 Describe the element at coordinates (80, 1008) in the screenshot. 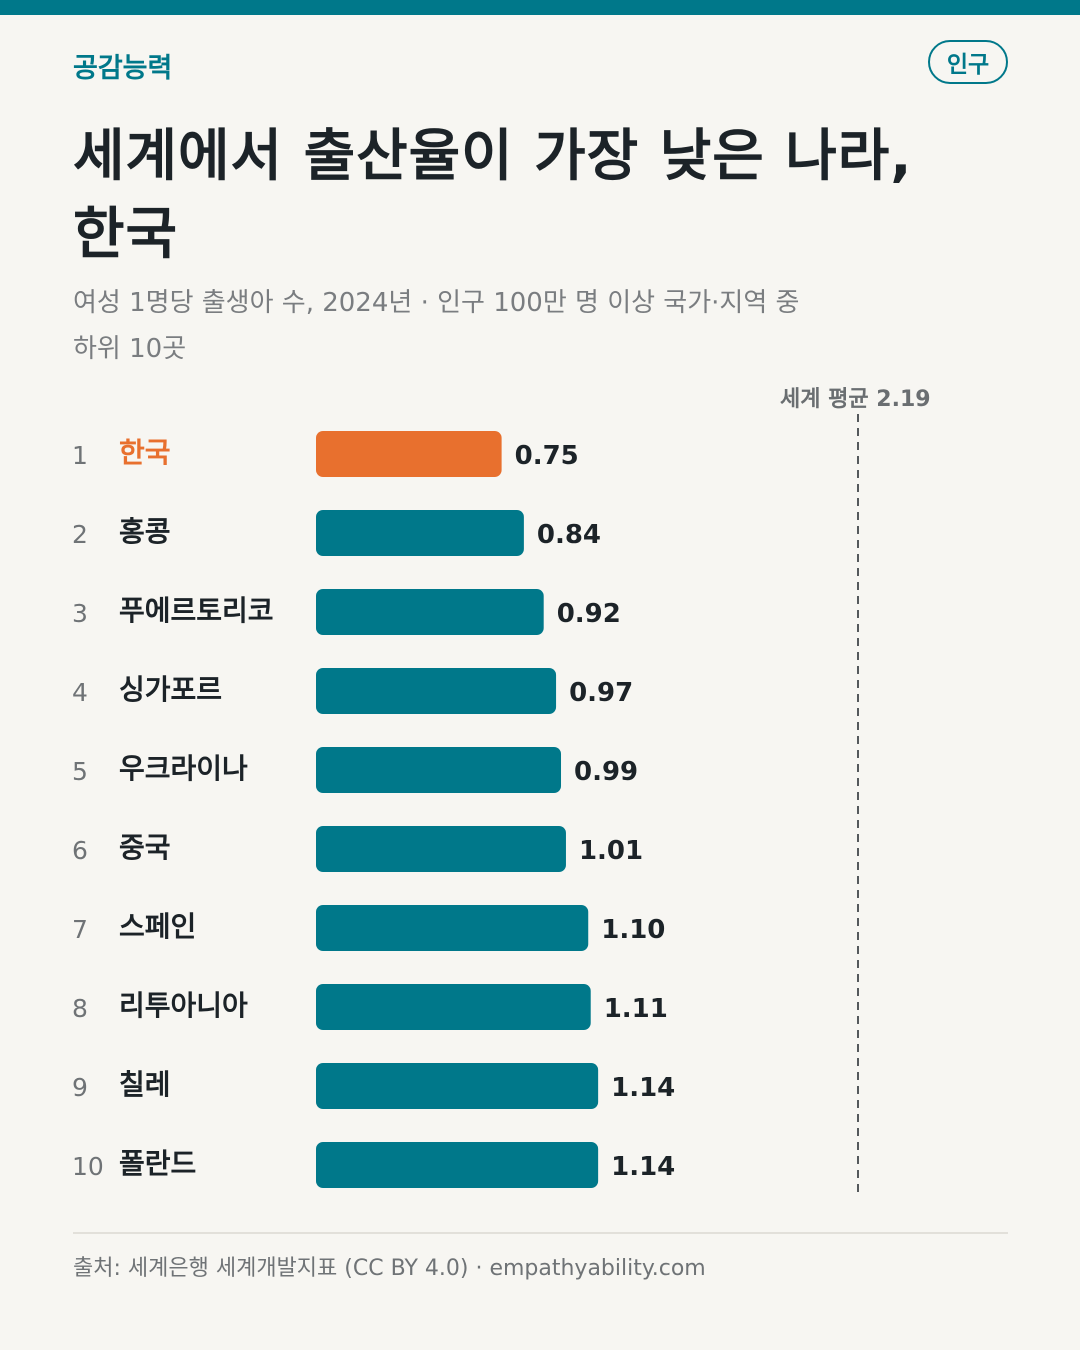

I see `rank-label: 8` at that location.